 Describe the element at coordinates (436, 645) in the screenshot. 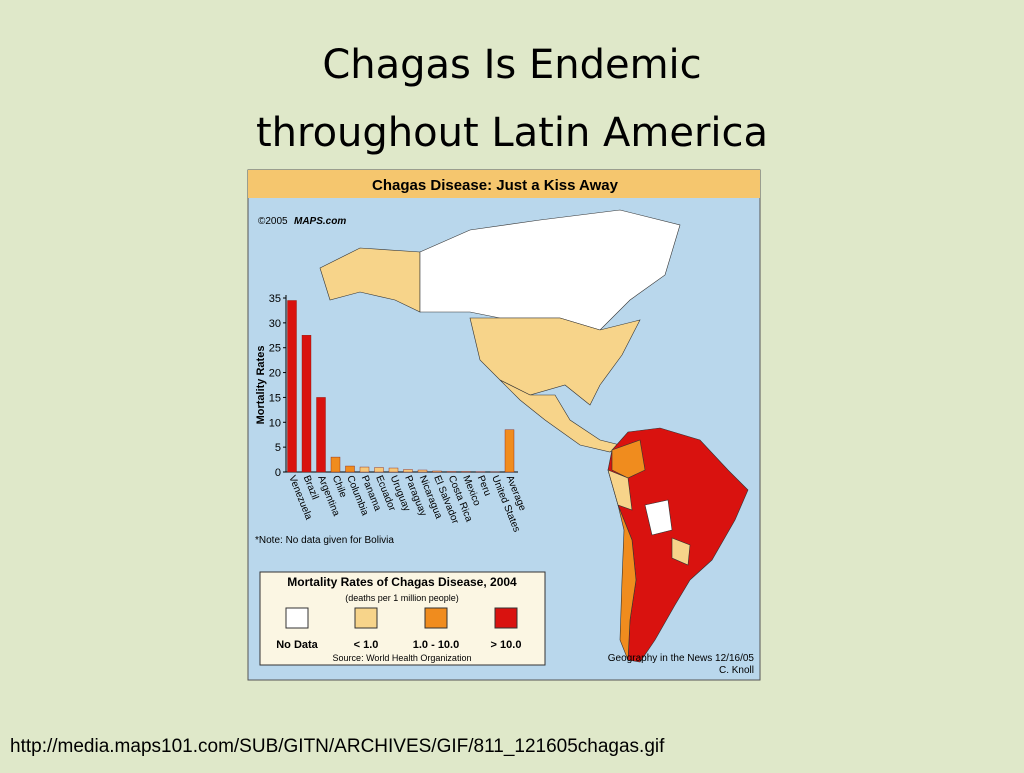

I see `legend-item: 1.0 - 10.0` at that location.